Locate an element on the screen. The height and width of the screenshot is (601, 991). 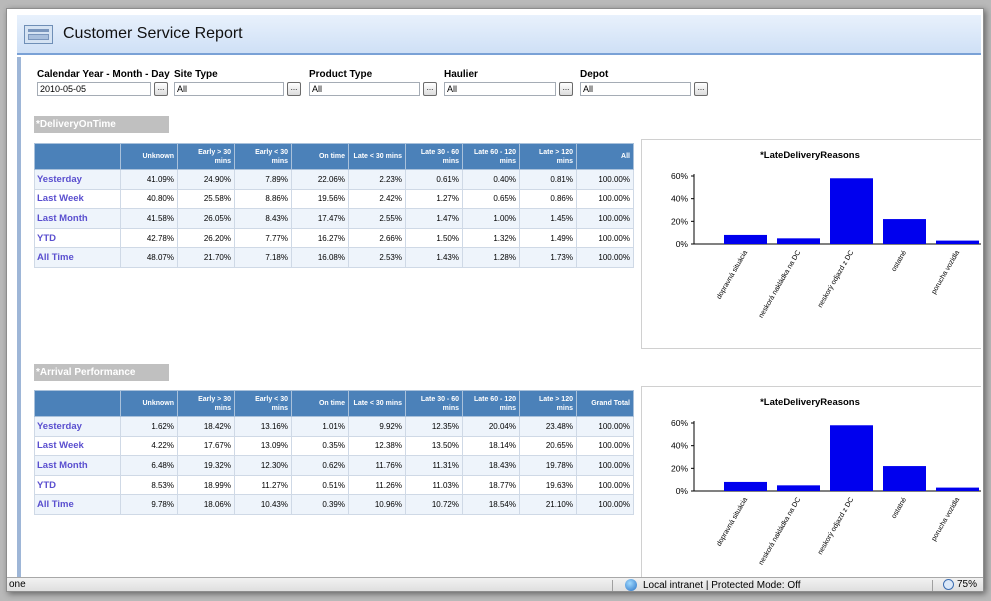
table-cell: 19.56% is located at coordinates (320, 199).